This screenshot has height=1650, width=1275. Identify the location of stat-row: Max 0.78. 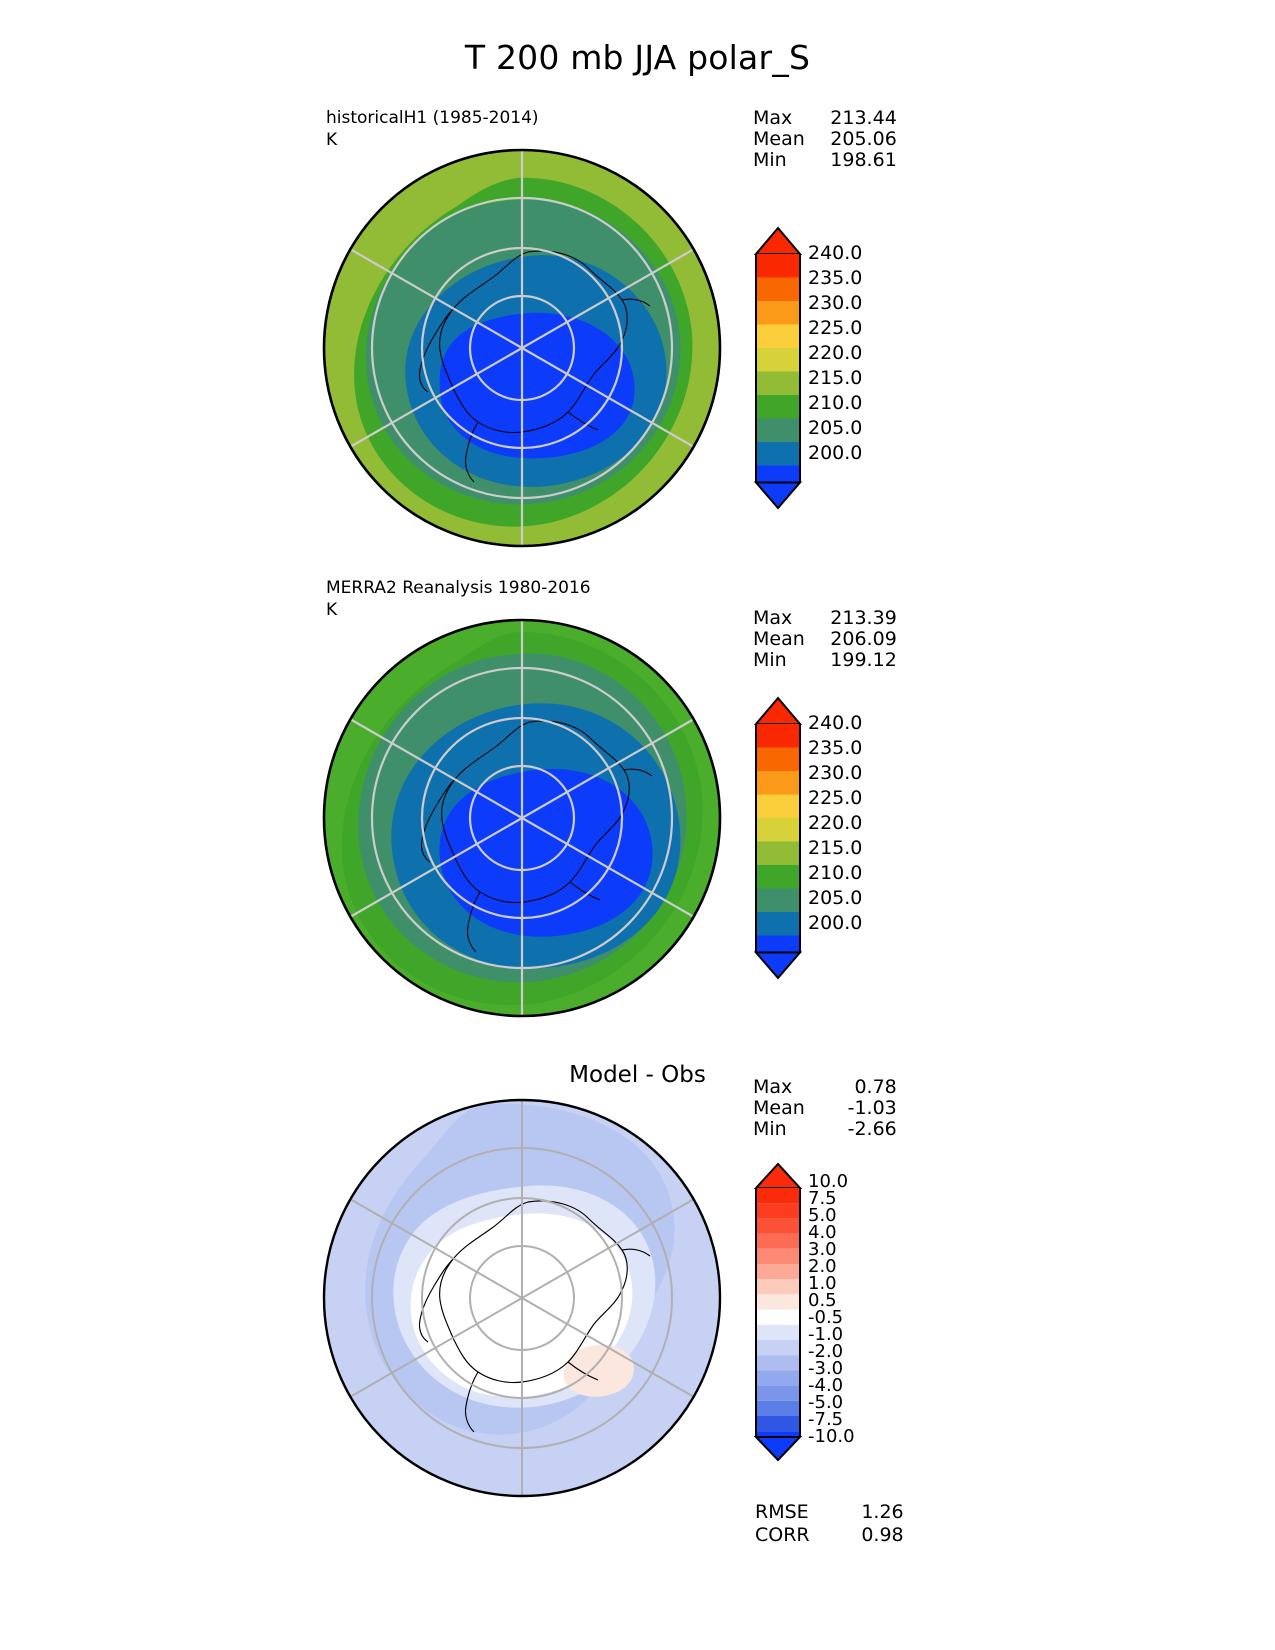
(825, 1087).